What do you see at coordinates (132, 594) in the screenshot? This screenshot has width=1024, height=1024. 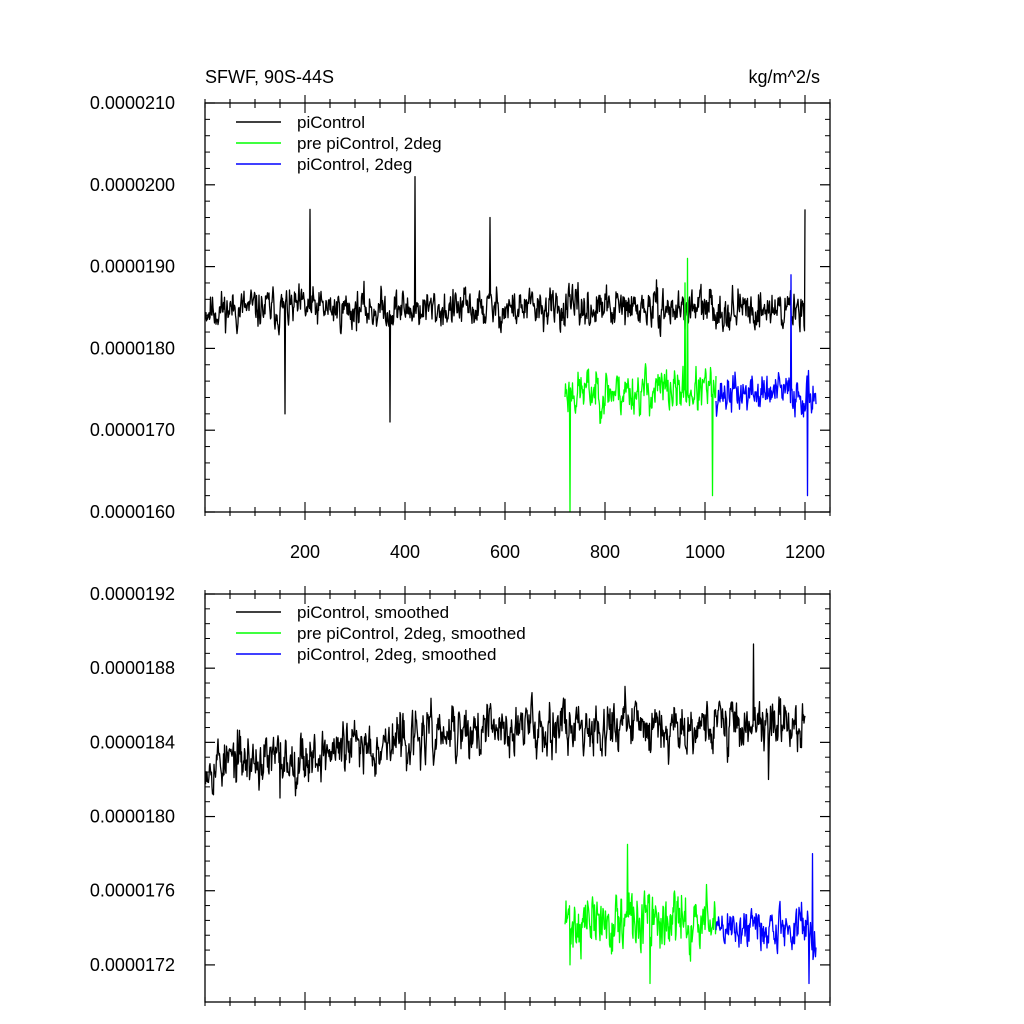 I see `y-tick-label: 0.0000192` at bounding box center [132, 594].